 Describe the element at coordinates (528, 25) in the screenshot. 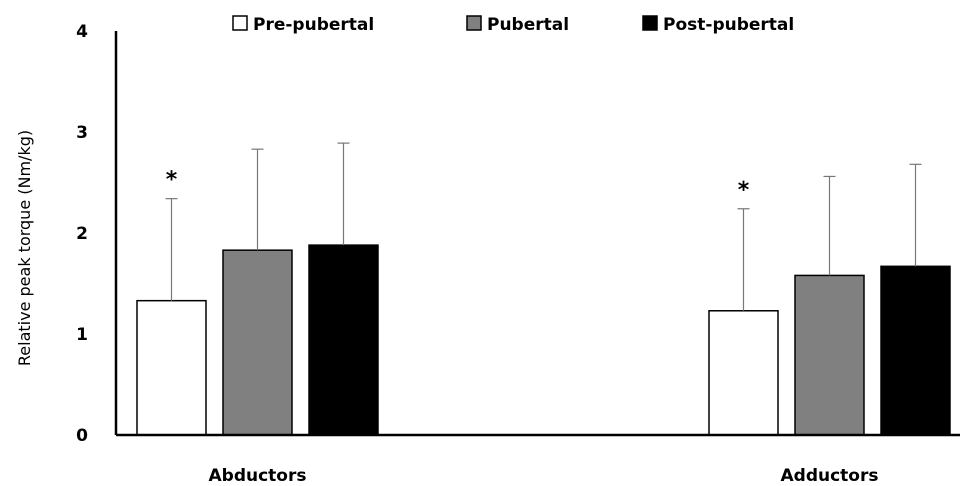

I see `legend-label: Pubertal` at that location.